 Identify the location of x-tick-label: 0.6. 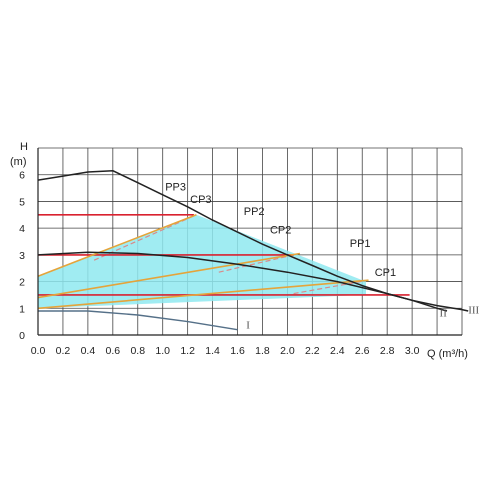
(113, 351).